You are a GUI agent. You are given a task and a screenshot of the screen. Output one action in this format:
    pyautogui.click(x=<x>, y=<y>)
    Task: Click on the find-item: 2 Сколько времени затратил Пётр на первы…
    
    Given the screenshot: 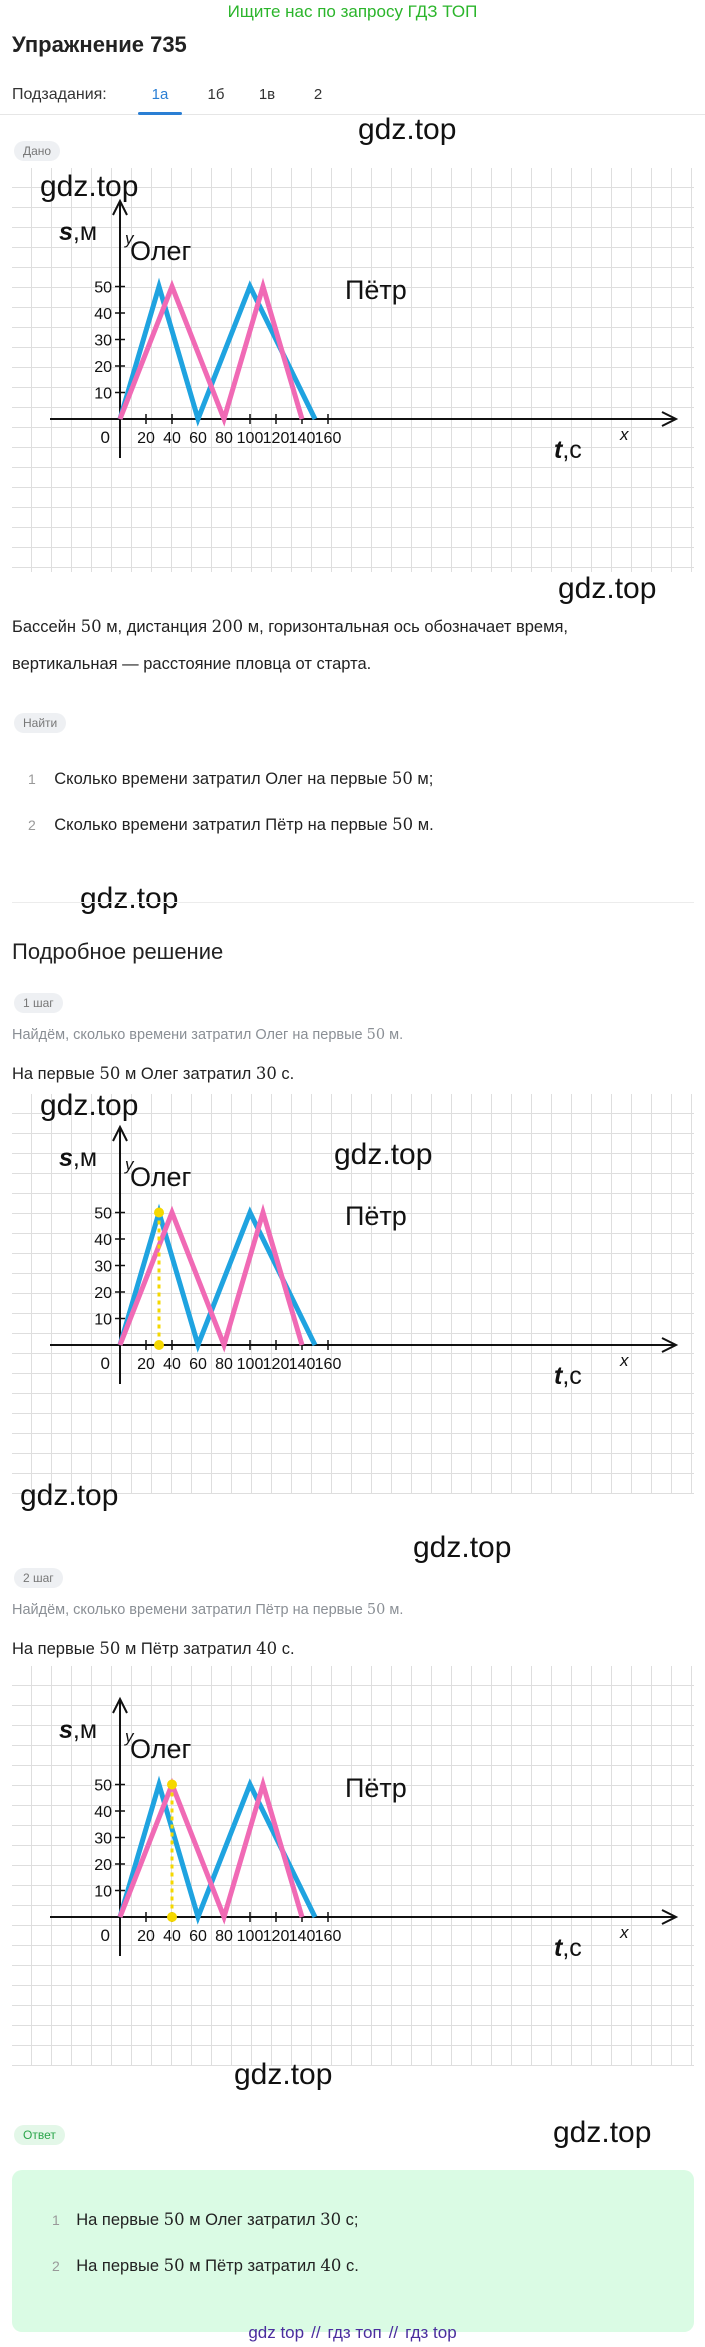 What is the action you would take?
    pyautogui.click(x=231, y=824)
    